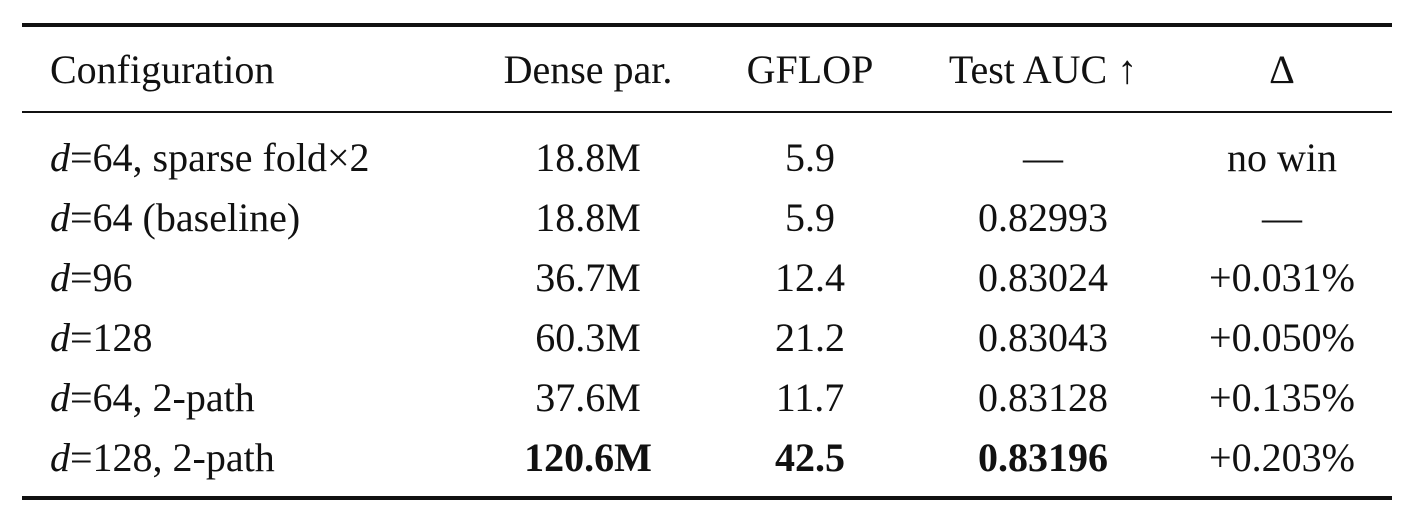 The image size is (1428, 522). Describe the element at coordinates (152, 397) in the screenshot. I see `config-cell: d=64, 2-path` at that location.